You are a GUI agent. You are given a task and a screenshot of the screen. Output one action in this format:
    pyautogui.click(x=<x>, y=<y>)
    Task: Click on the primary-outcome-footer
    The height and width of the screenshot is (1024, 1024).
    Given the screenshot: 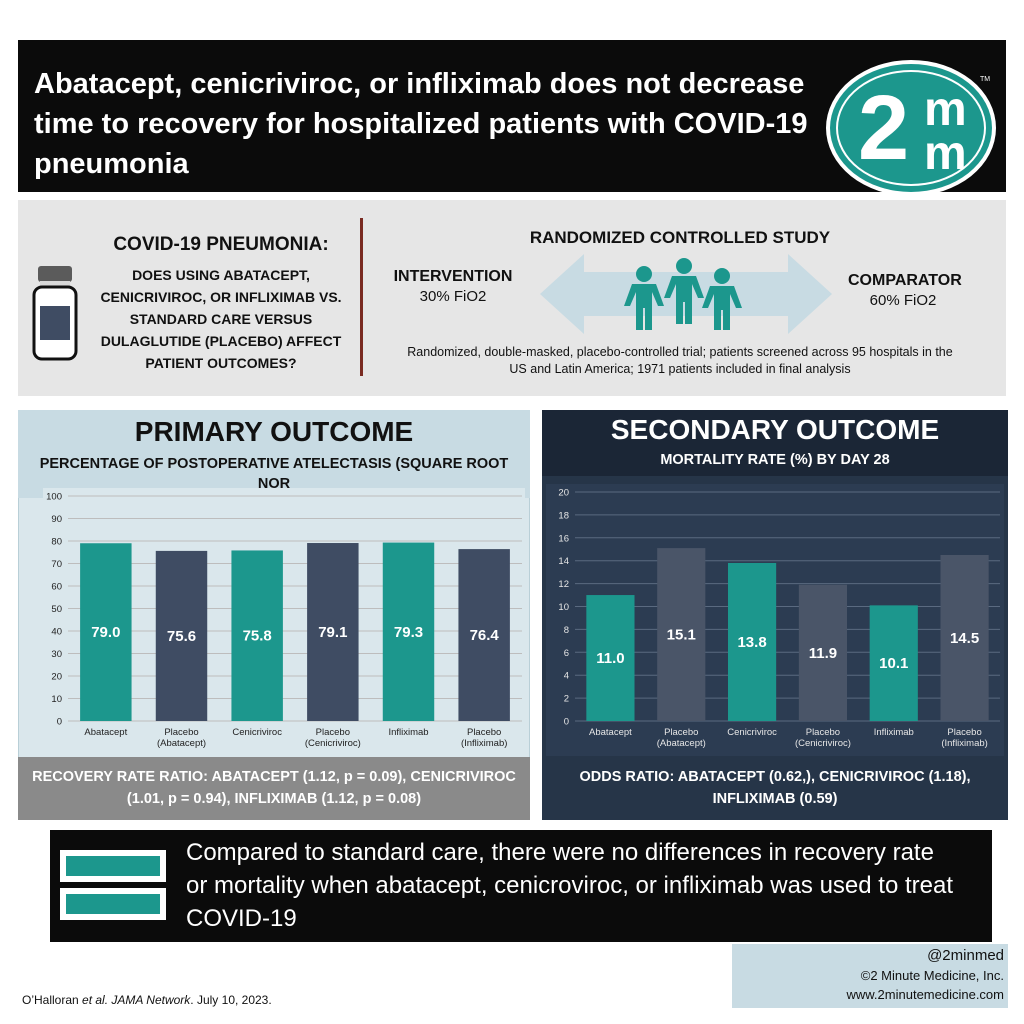 What is the action you would take?
    pyautogui.click(x=274, y=788)
    